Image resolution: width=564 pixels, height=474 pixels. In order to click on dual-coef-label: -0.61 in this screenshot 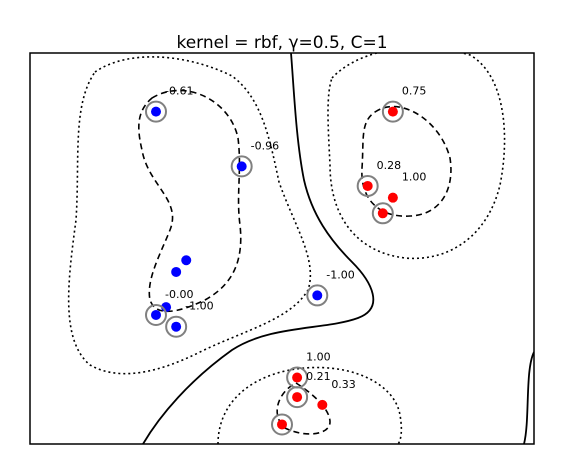, I will do `click(179, 91)`.